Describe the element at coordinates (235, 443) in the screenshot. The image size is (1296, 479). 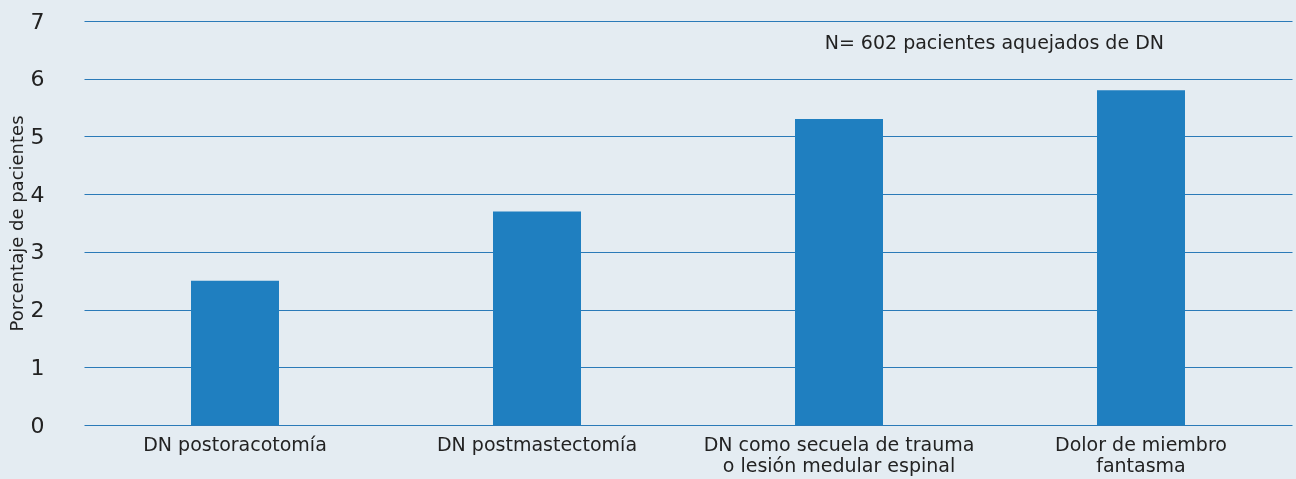
I see `x-tick-label: DN postoracotomía` at that location.